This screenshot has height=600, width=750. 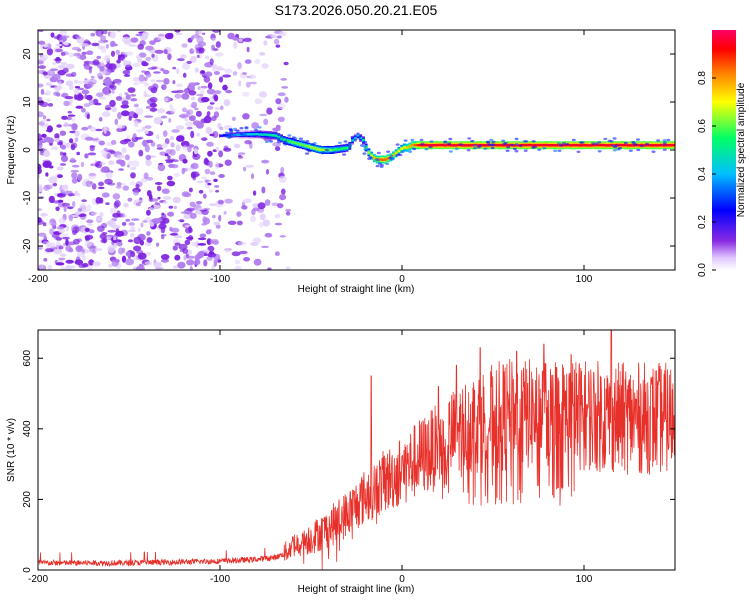 What do you see at coordinates (741, 149) in the screenshot?
I see `colorbar-label: Normalized spectral amplitude` at bounding box center [741, 149].